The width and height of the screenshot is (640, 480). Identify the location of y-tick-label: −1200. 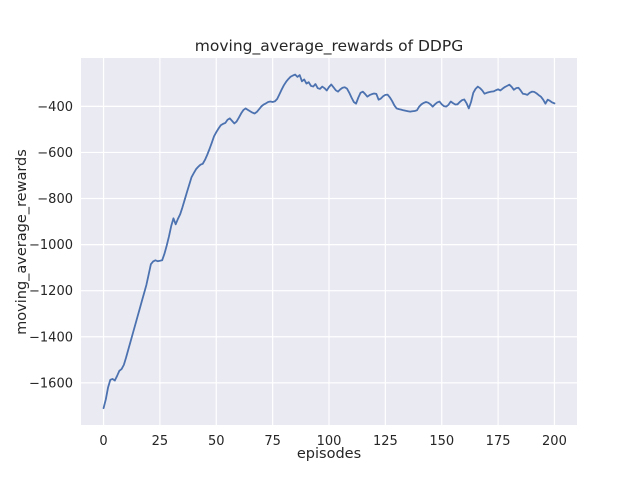
(51, 291).